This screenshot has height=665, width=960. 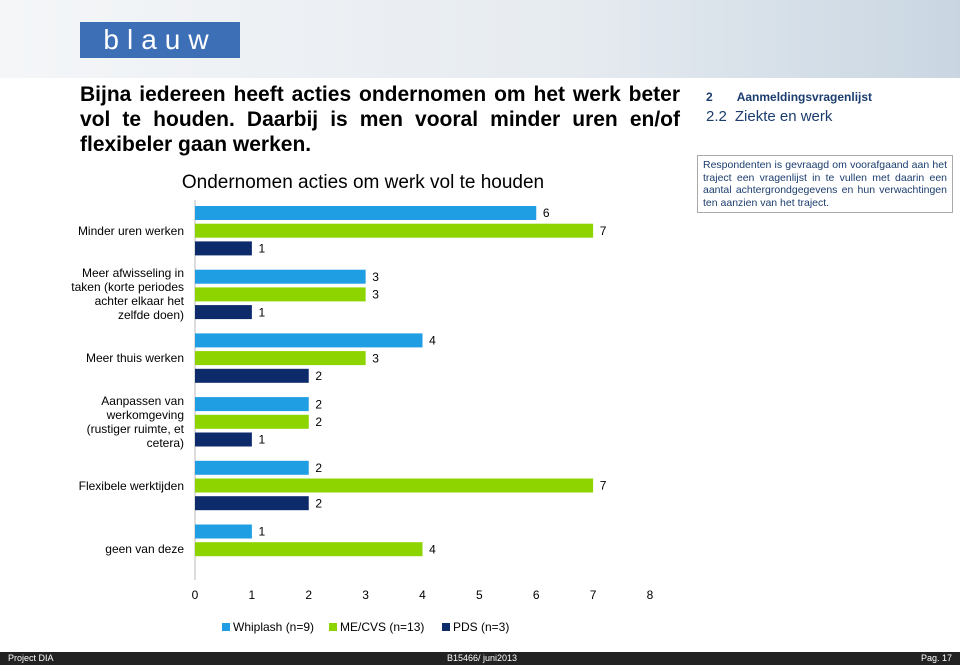 What do you see at coordinates (31, 658) in the screenshot?
I see `footer-left: Project DIA` at bounding box center [31, 658].